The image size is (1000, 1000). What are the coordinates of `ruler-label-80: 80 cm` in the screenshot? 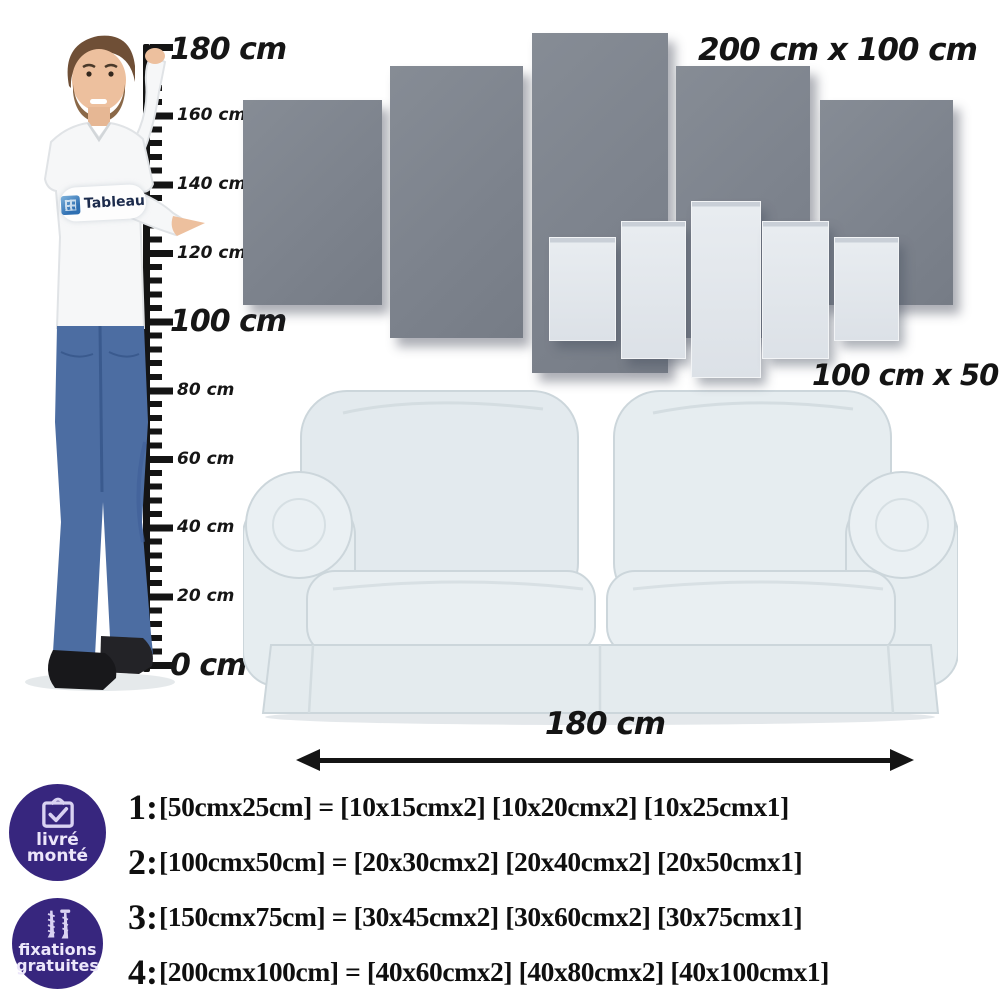 It's located at (206, 390).